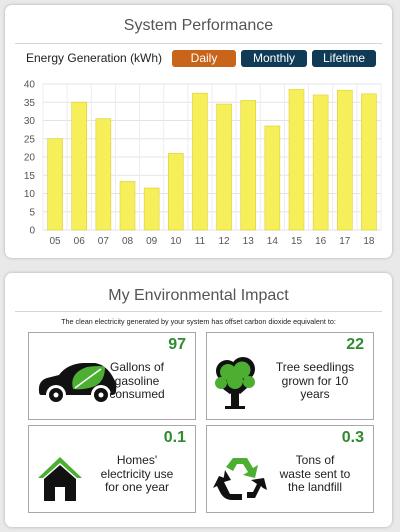  What do you see at coordinates (344, 58) in the screenshot?
I see `lifetime-button: Lifetime` at bounding box center [344, 58].